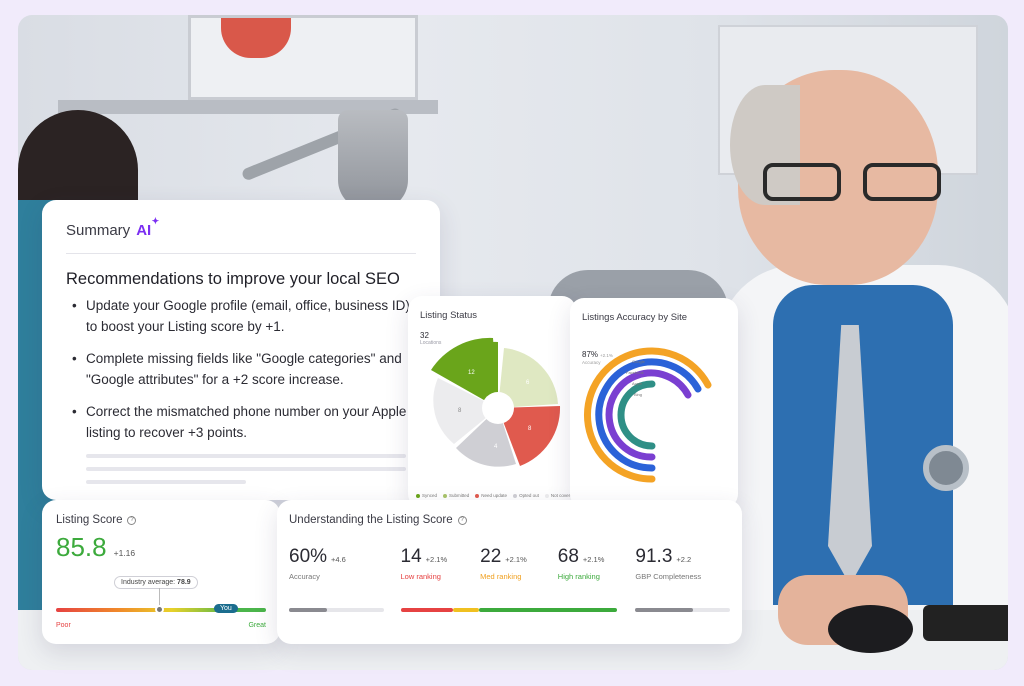 The image size is (1024, 686). Describe the element at coordinates (226, 608) in the screenshot. I see `you-marker: You` at that location.